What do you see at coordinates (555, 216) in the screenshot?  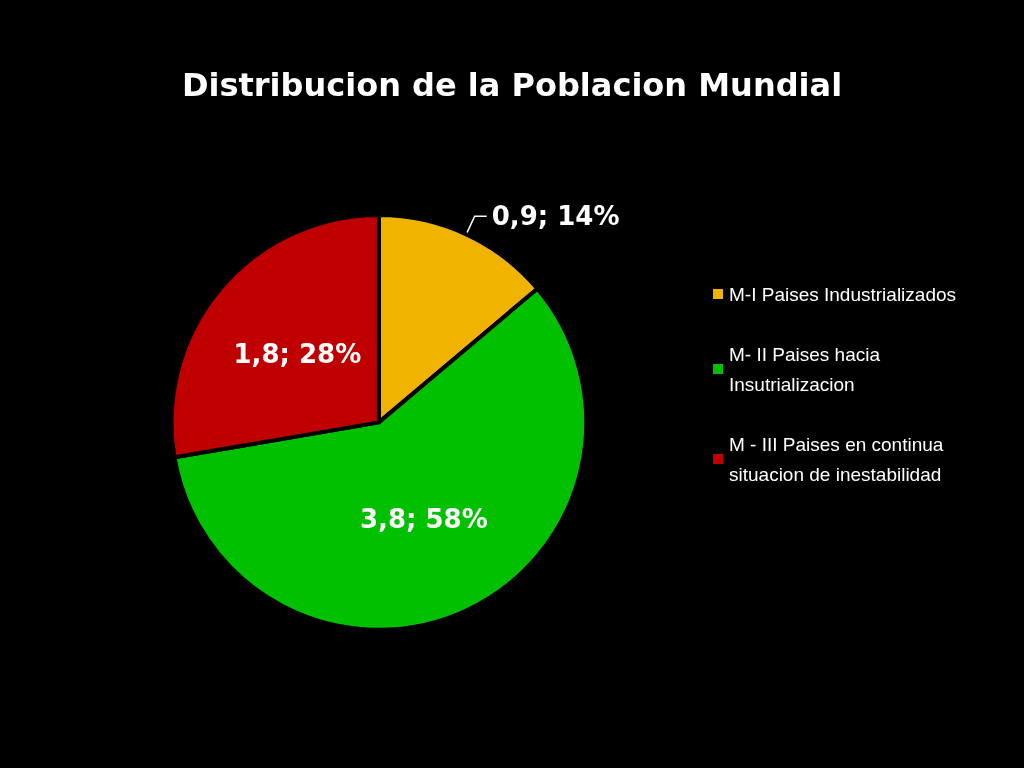 I see `data-label: 0,9; 14%` at bounding box center [555, 216].